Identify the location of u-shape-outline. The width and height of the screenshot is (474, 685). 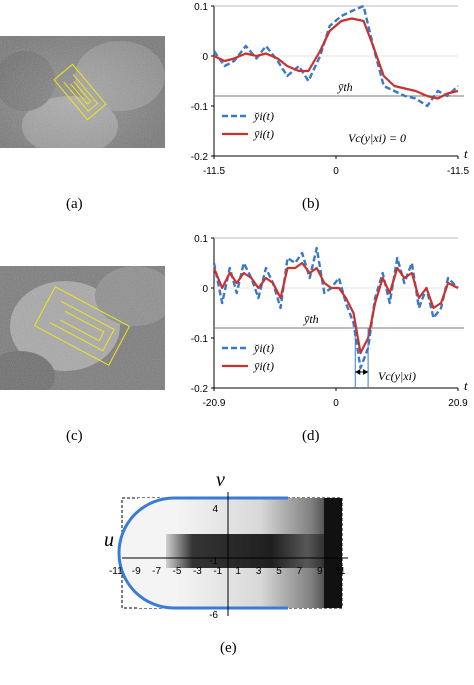
(202, 553).